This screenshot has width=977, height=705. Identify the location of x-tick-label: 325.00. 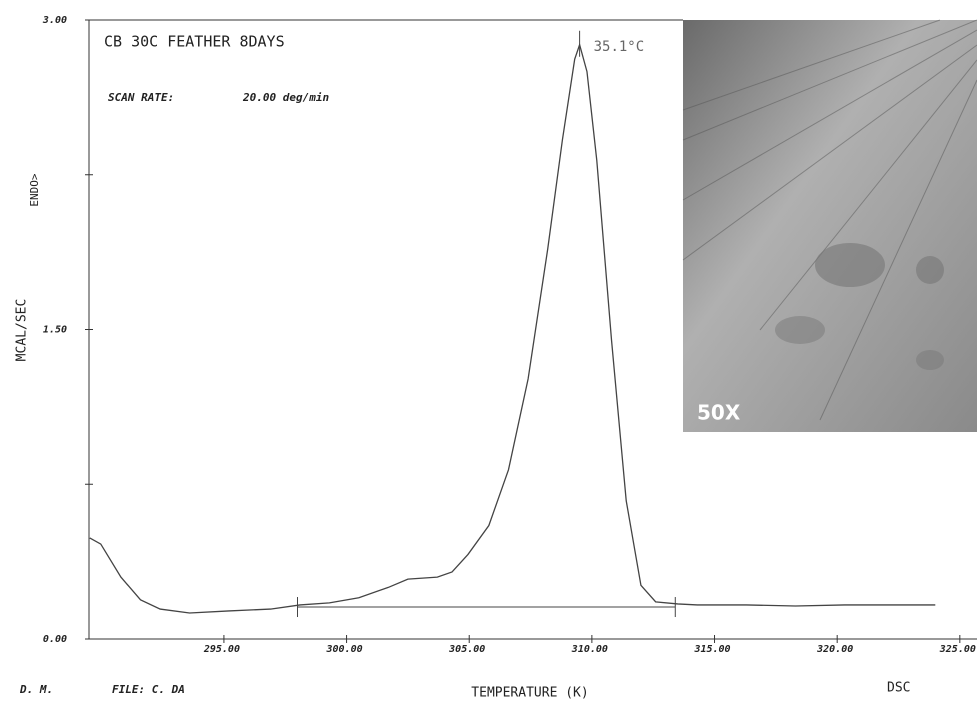
(957, 649).